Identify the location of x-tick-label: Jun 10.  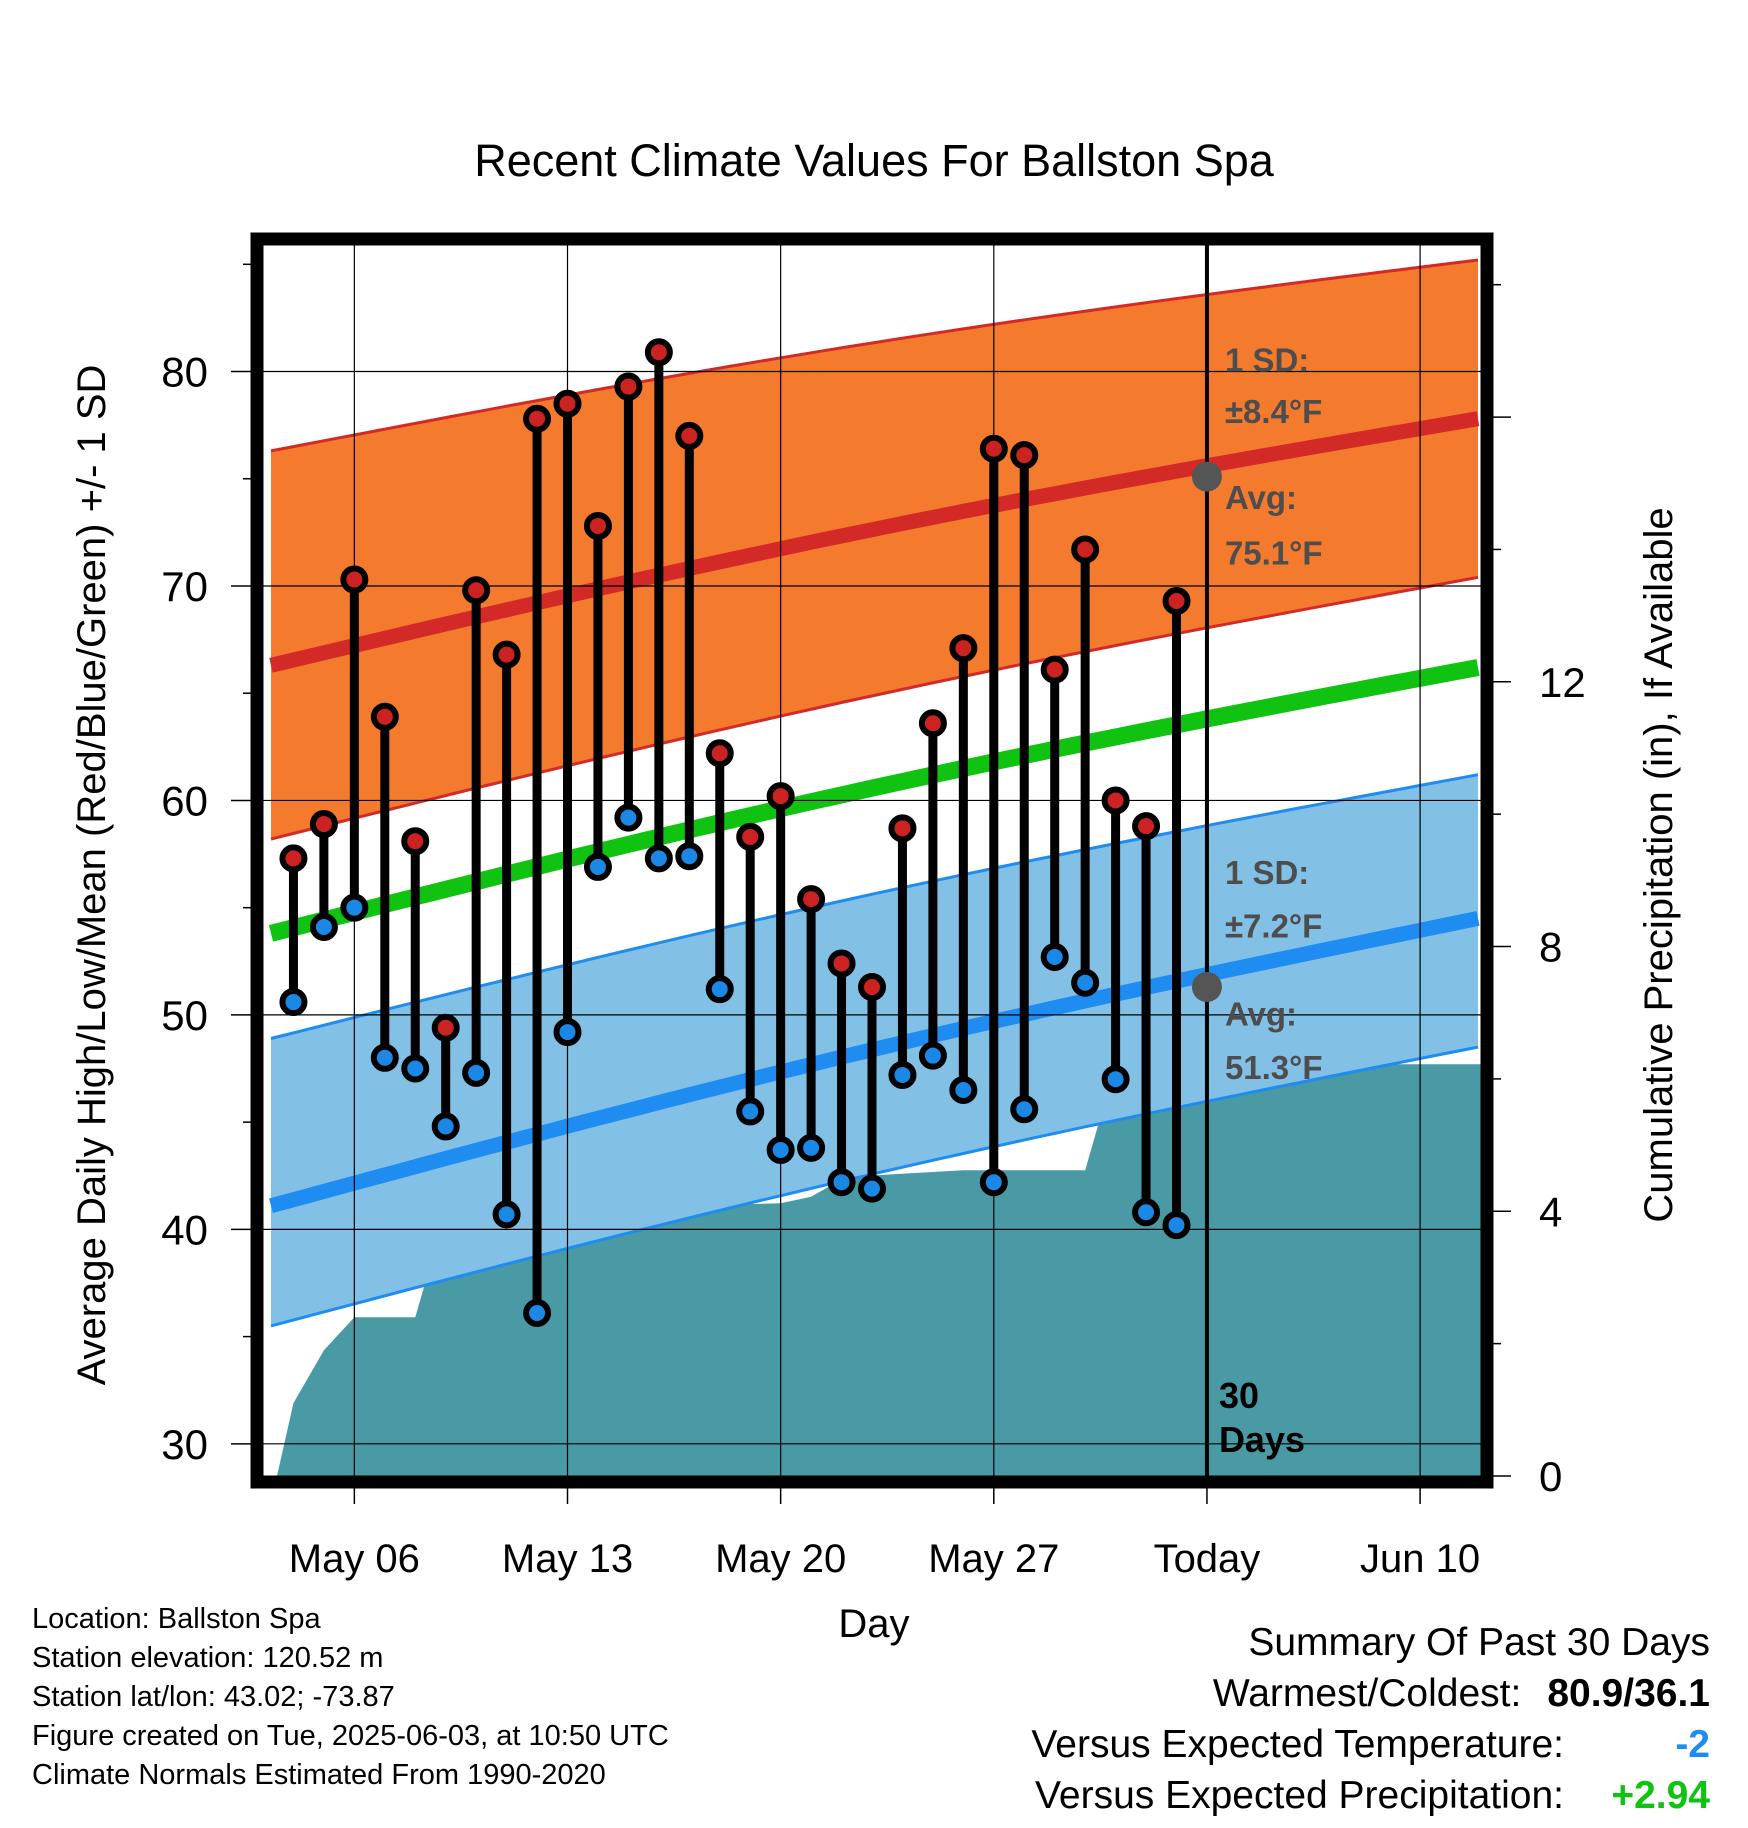
(1420, 1559).